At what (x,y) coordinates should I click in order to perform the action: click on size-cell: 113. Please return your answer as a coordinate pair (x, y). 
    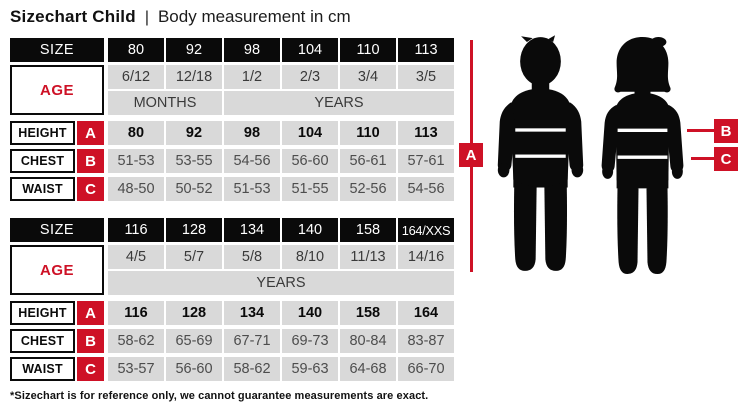
    Looking at the image, I should click on (426, 50).